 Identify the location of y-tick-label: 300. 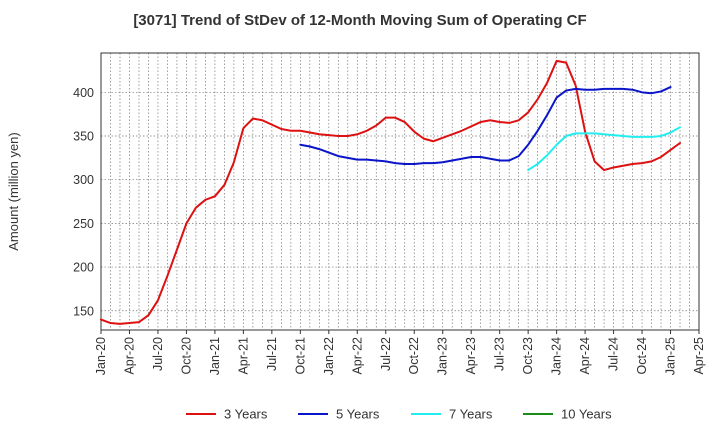
(83, 180).